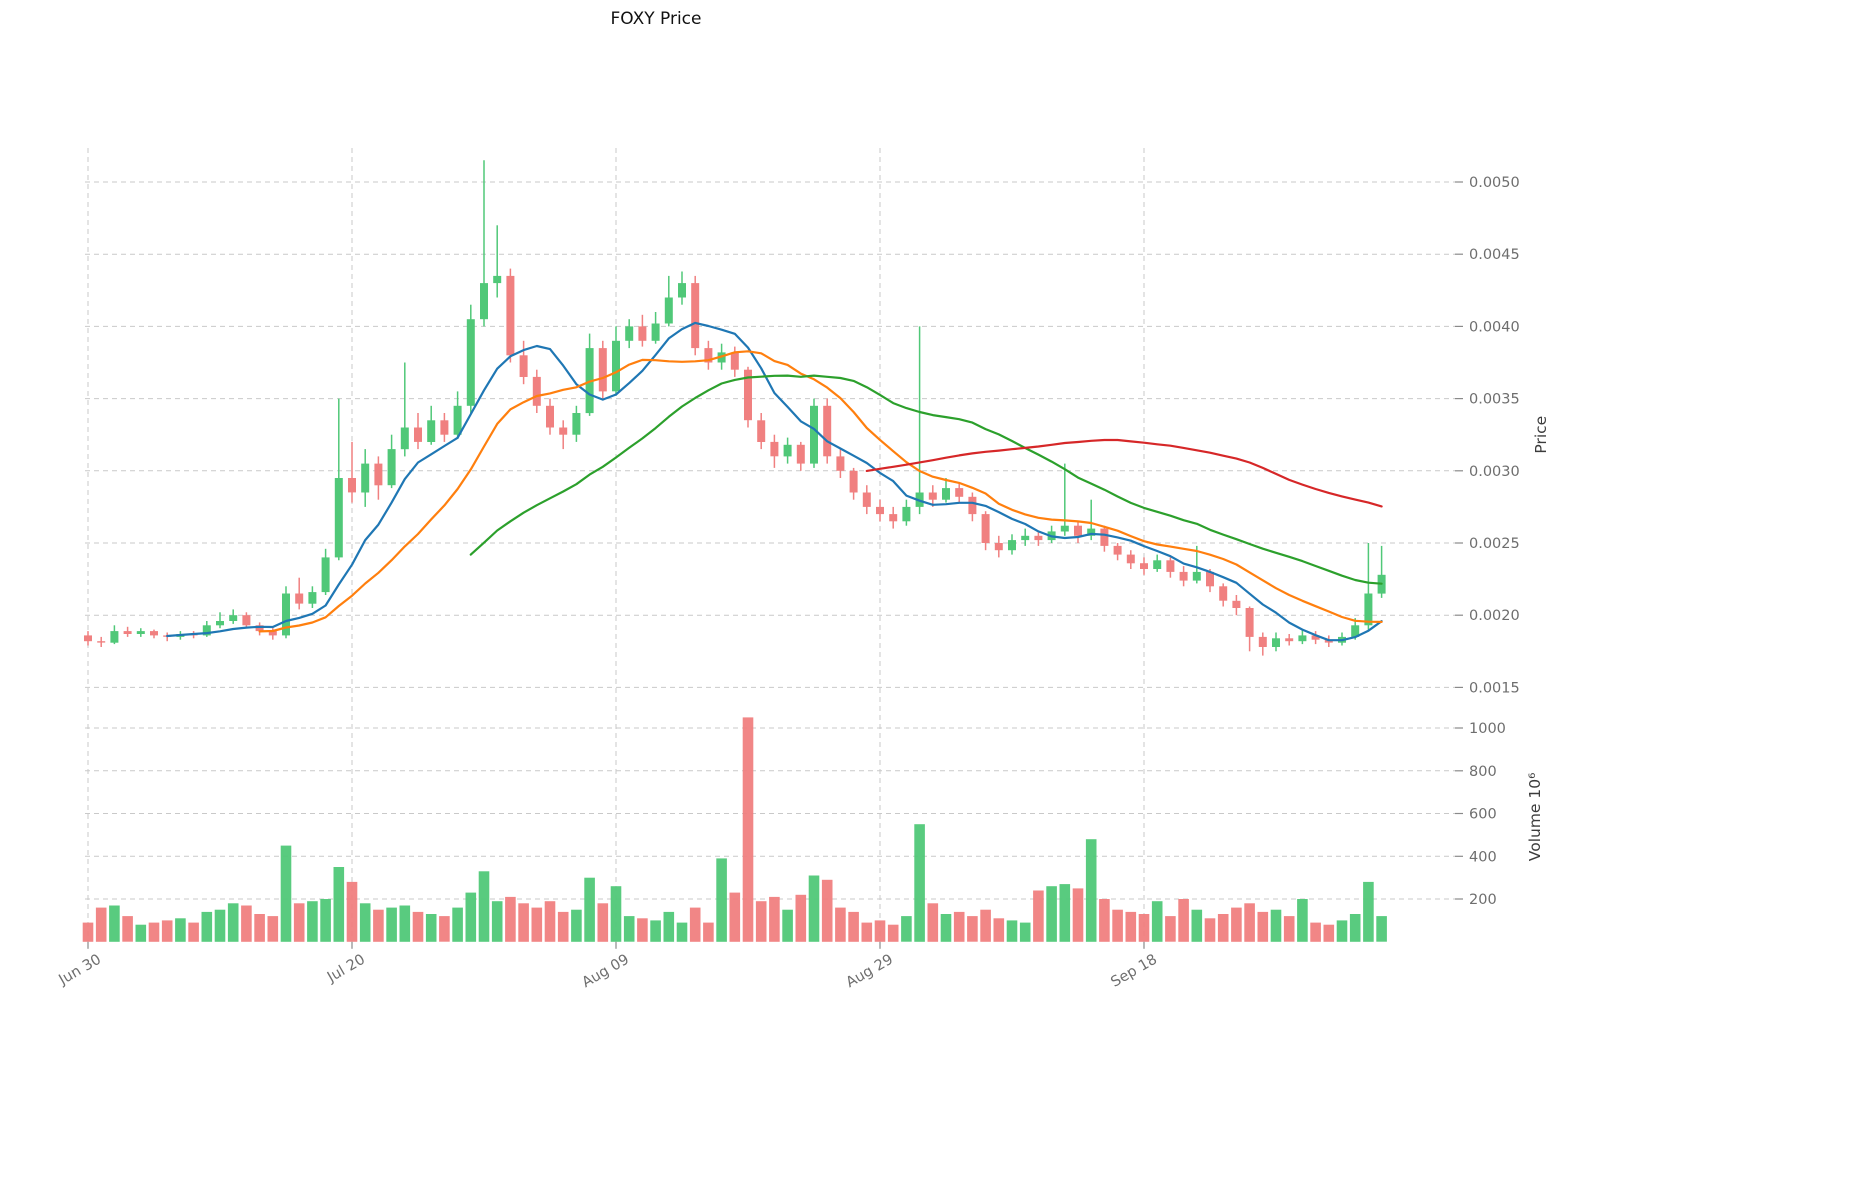 The height and width of the screenshot is (1202, 1873). What do you see at coordinates (1541, 435) in the screenshot?
I see `price-axis-label: Price` at bounding box center [1541, 435].